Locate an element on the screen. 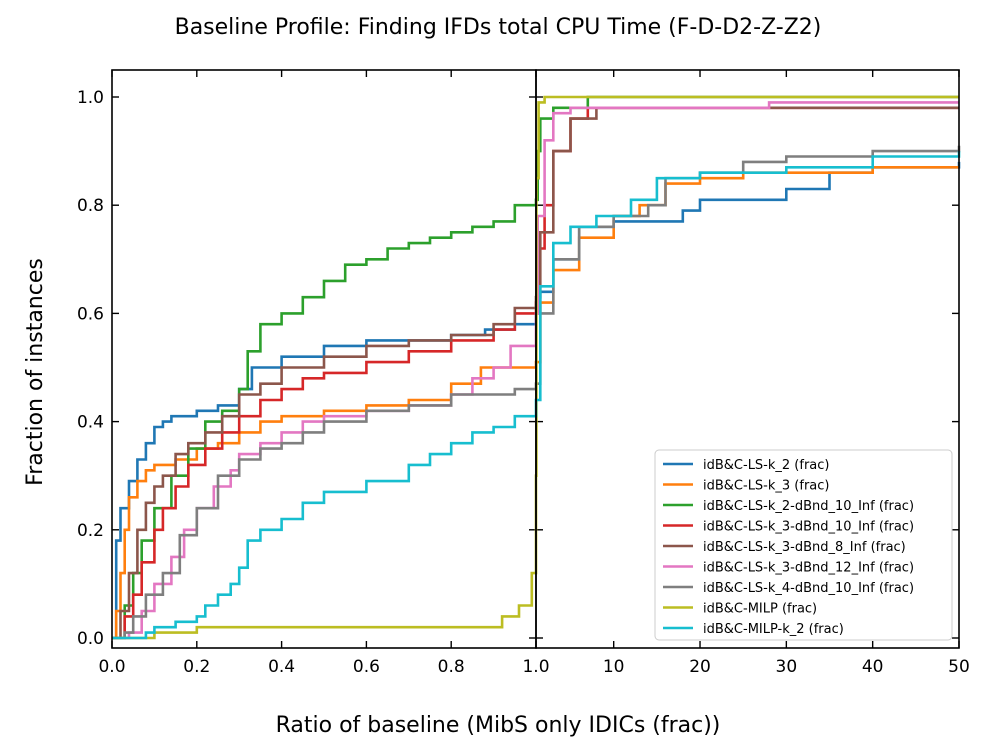 The height and width of the screenshot is (747, 996). x-tick-label: 10 is located at coordinates (614, 667).